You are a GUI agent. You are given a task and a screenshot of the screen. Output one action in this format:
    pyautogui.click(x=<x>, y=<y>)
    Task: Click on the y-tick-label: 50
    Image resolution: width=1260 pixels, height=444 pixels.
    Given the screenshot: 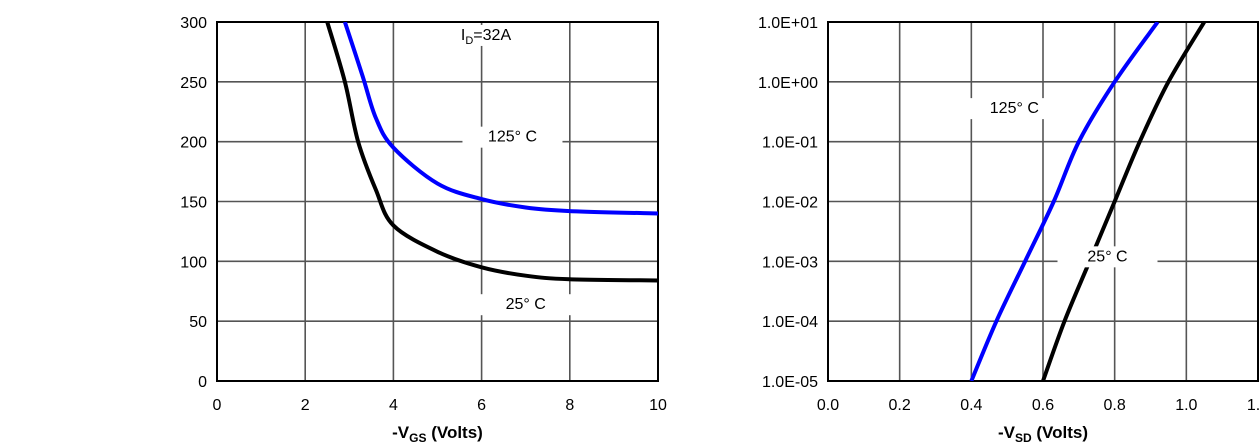 What is the action you would take?
    pyautogui.click(x=198, y=322)
    